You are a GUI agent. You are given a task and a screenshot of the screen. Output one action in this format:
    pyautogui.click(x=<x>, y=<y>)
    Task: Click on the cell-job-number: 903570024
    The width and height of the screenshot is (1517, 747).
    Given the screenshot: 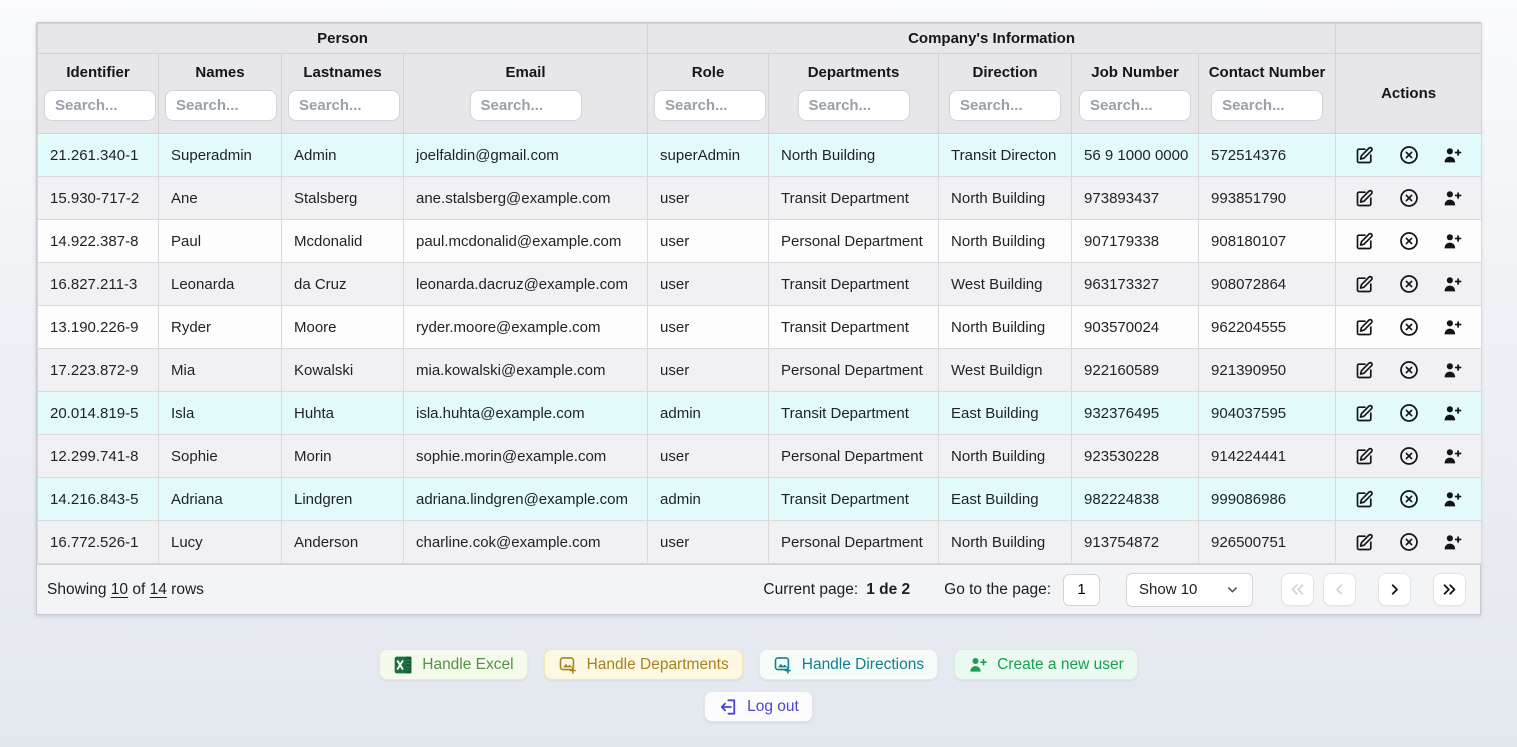 What is the action you would take?
    pyautogui.click(x=1135, y=327)
    